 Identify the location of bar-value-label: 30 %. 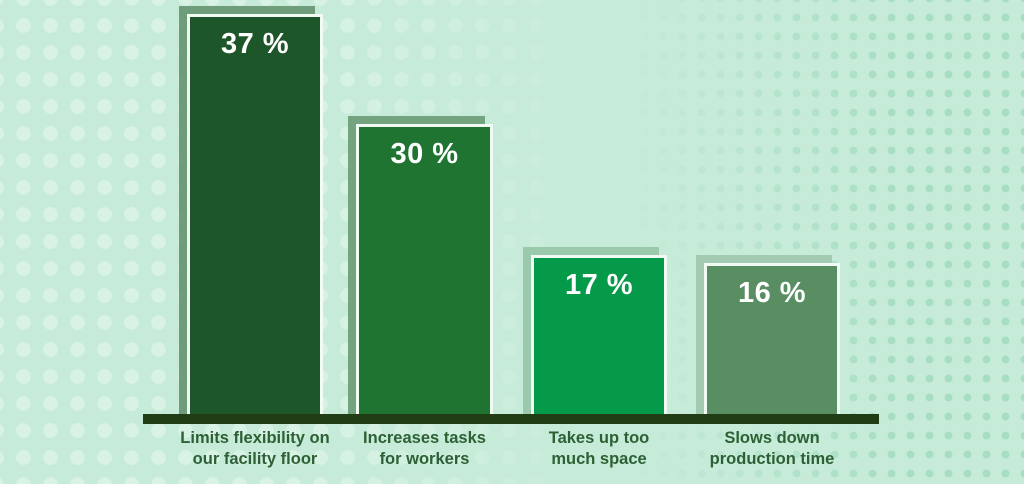
(424, 154).